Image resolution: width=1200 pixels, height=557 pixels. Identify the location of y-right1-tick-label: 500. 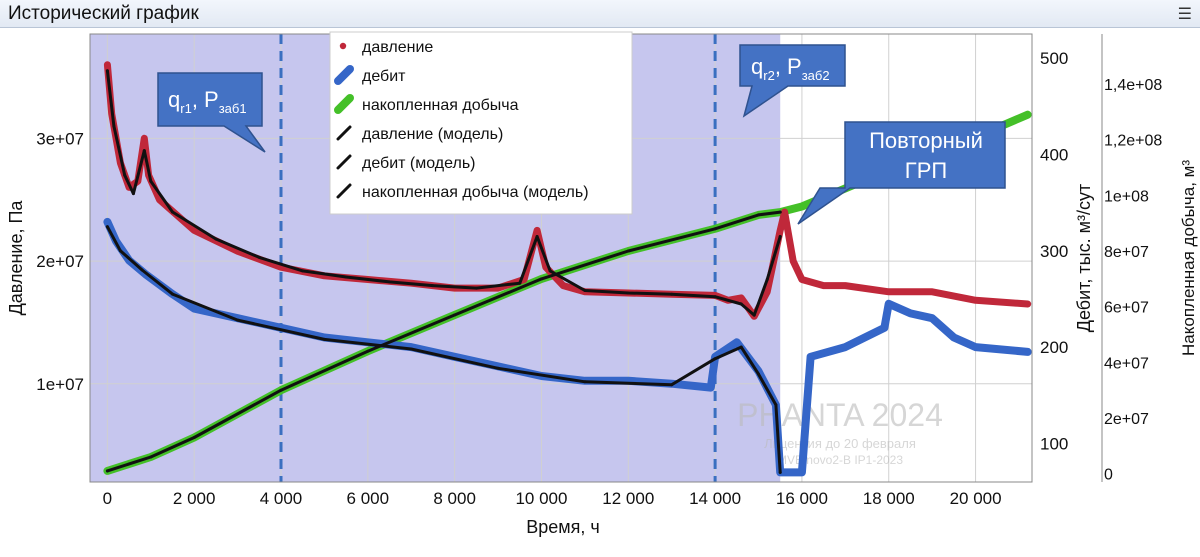
(1054, 58).